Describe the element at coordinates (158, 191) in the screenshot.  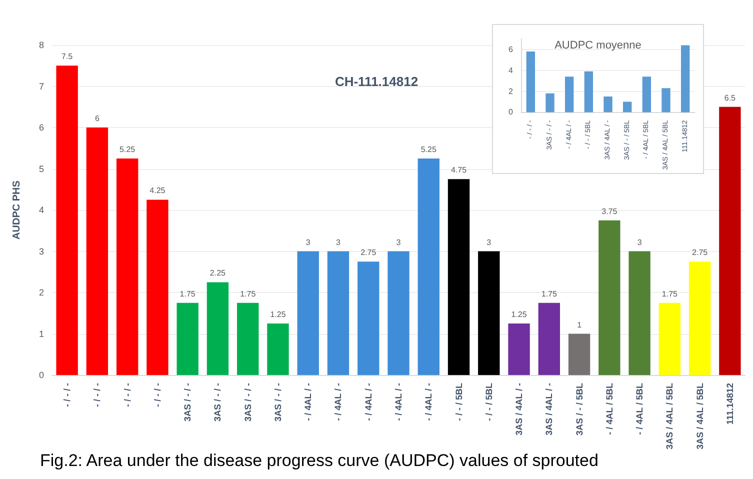
I see `data-label: 4.25` at that location.